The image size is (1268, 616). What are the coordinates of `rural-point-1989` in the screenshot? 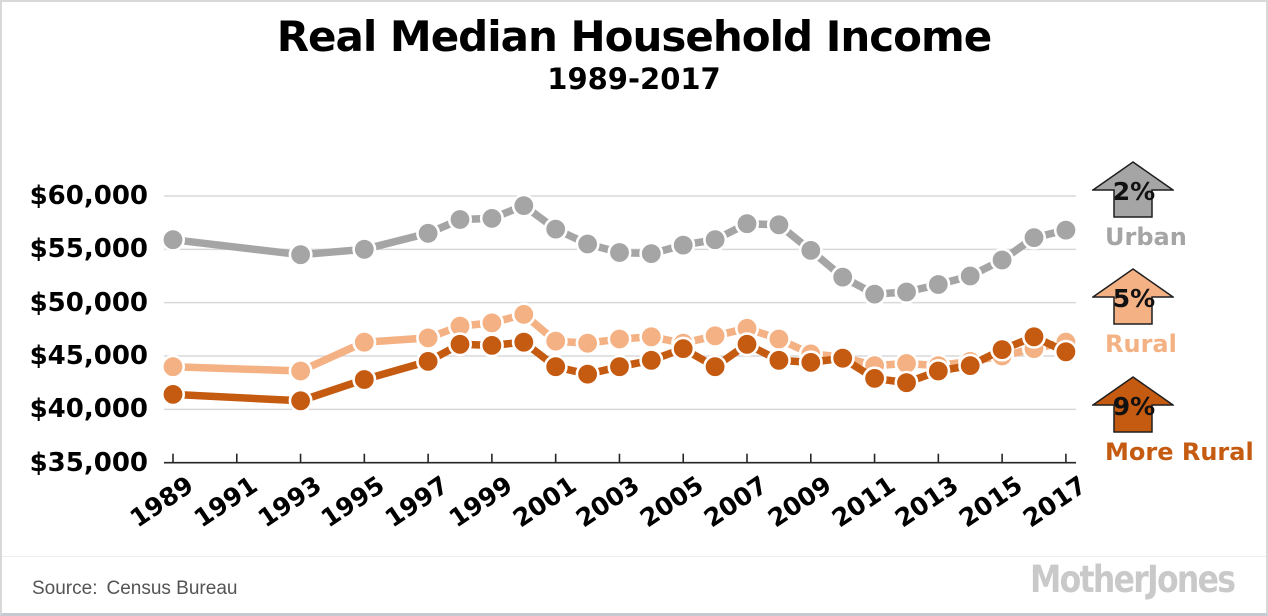 It's located at (173, 366).